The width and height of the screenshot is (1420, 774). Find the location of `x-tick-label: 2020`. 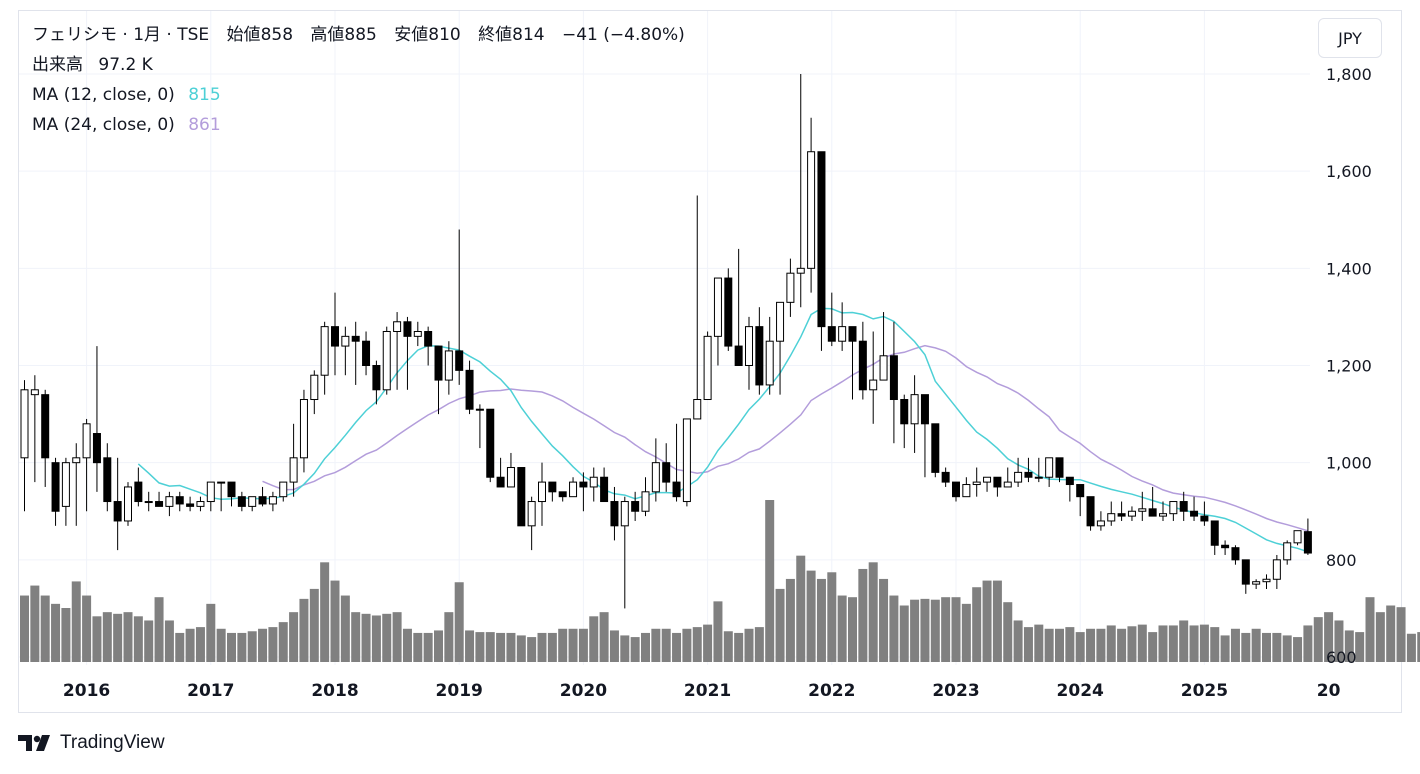

x-tick-label: 2020 is located at coordinates (583, 691).